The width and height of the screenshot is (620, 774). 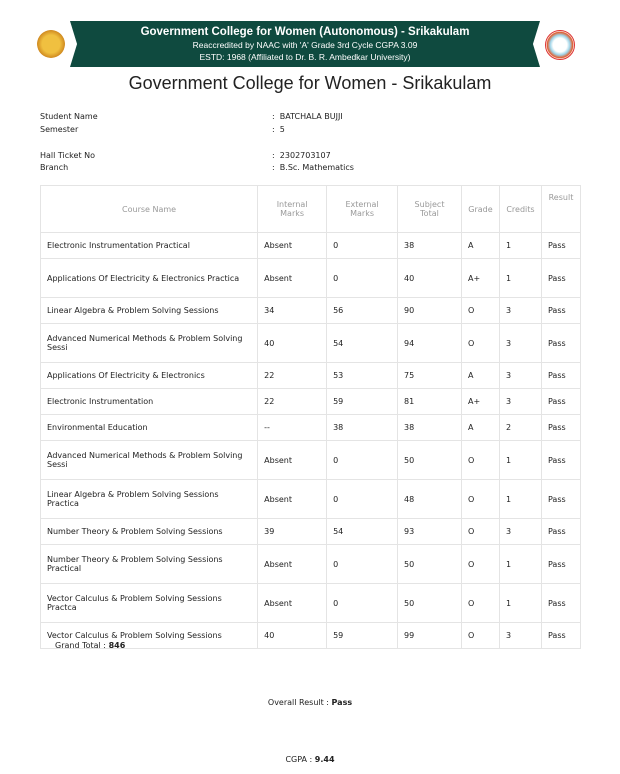 I want to click on label: Grand Total :, so click(x=81, y=645).